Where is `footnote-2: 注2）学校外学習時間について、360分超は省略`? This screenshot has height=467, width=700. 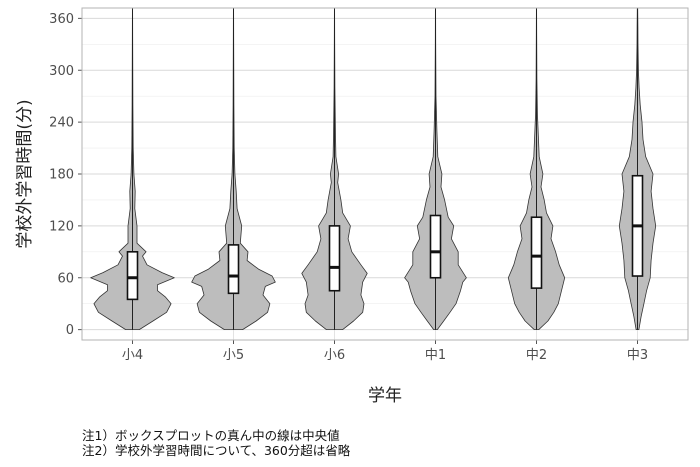 footnote-2: 注2）学校外学習時間について、360分超は省略 is located at coordinates (216, 450).